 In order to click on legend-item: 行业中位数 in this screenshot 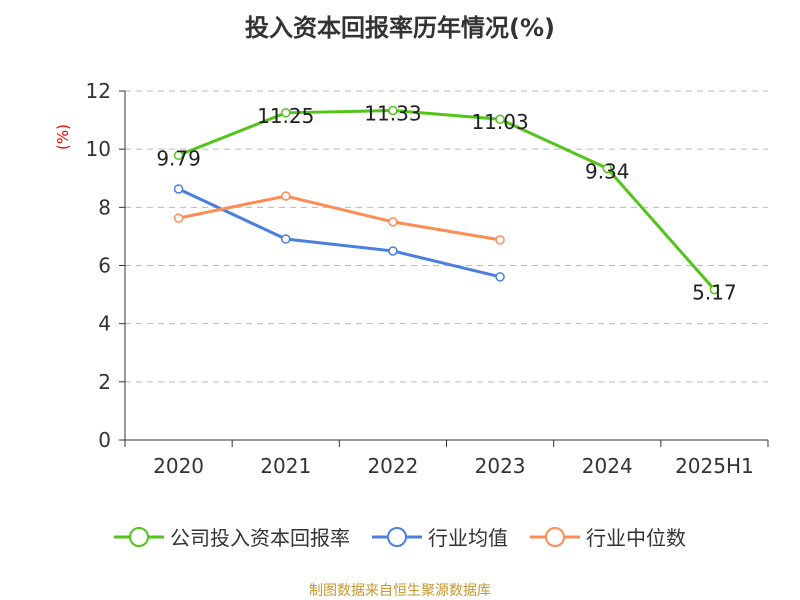, I will do `click(608, 536)`.